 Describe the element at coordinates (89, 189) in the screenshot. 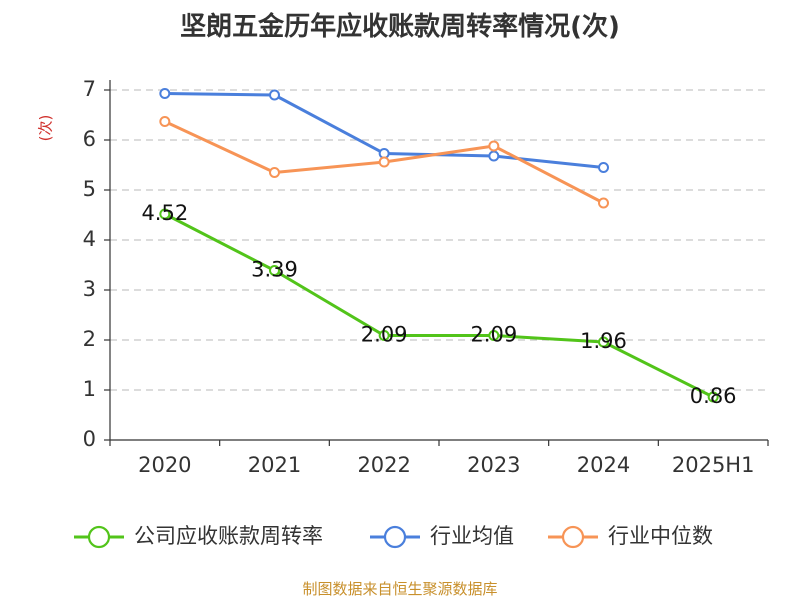

I see `y-tick-label: 5` at that location.